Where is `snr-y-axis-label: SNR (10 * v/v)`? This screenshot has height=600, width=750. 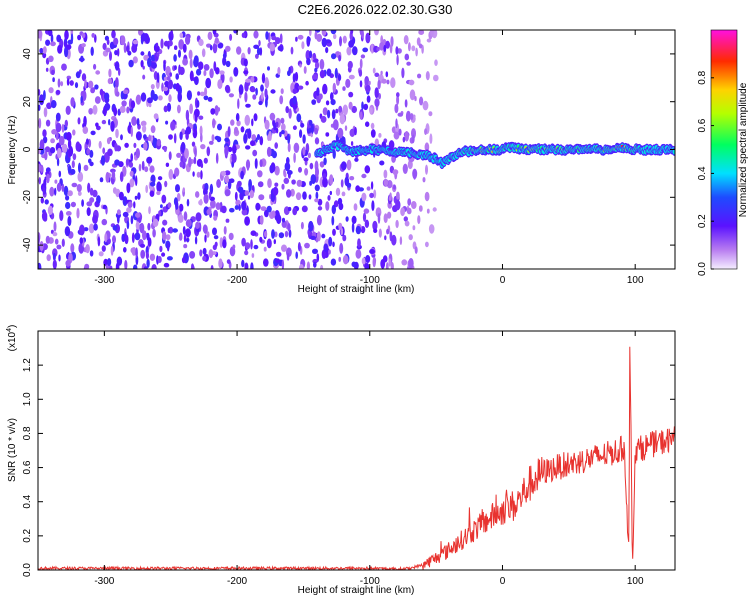 snr-y-axis-label: SNR (10 * v/v) is located at coordinates (12, 450).